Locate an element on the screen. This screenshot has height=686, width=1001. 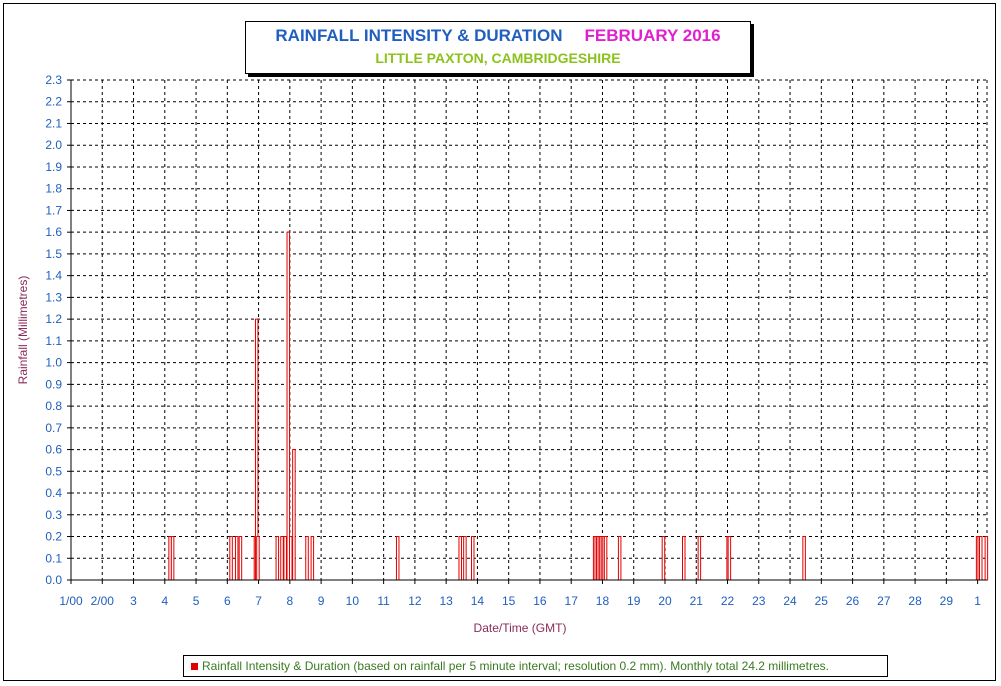
chart-month: FEBRUARY 2016 is located at coordinates (652, 35).